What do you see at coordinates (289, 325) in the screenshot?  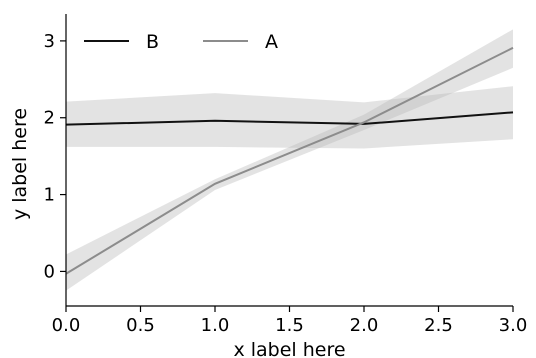 I see `x-tick-label: 1.5` at bounding box center [289, 325].